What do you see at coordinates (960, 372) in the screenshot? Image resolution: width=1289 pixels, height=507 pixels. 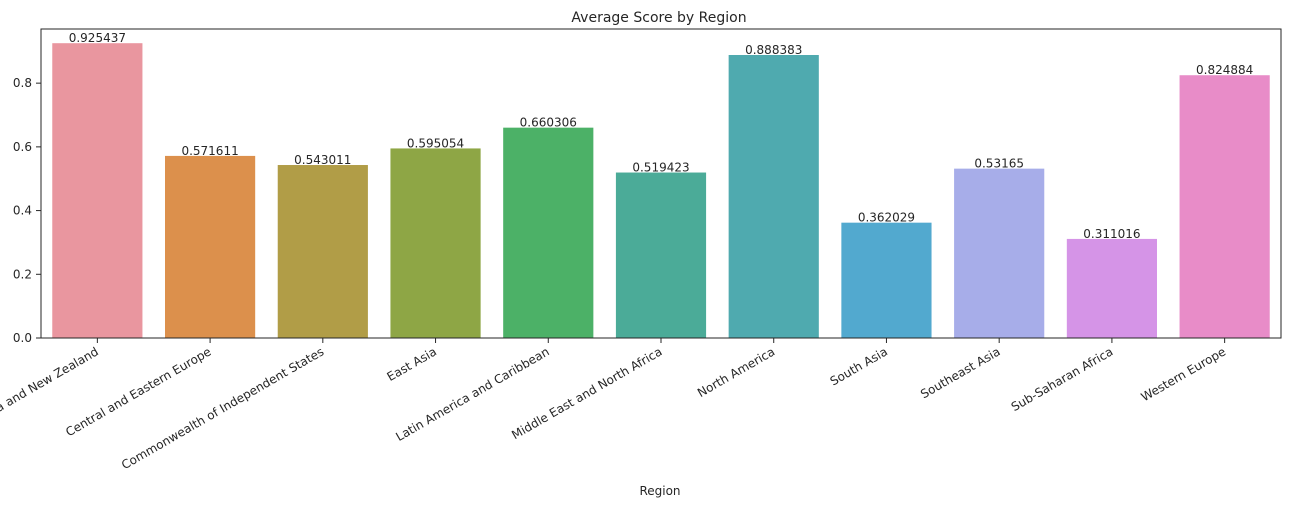 I see `x-tick-label: Southeast Asia` at bounding box center [960, 372].